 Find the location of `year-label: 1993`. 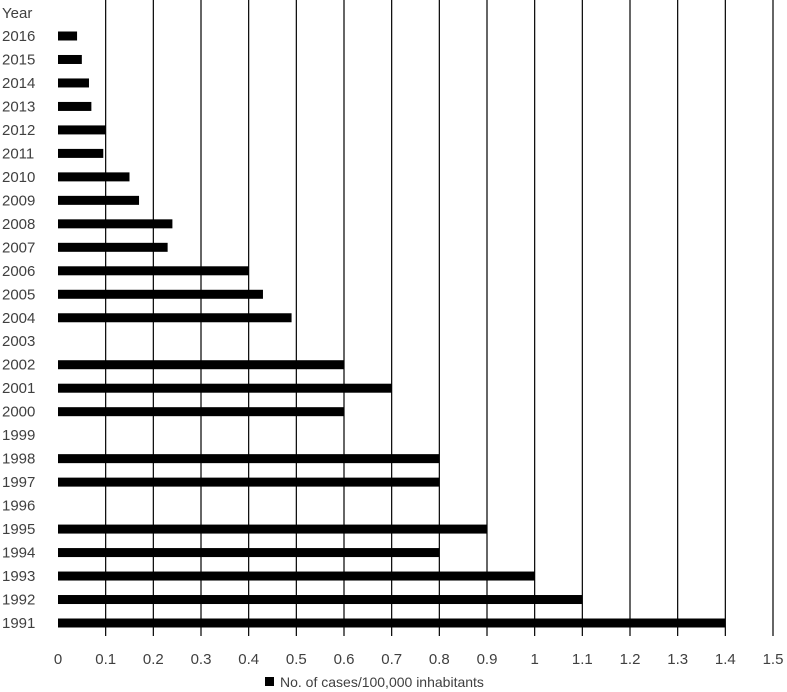

year-label: 1993 is located at coordinates (18, 576).